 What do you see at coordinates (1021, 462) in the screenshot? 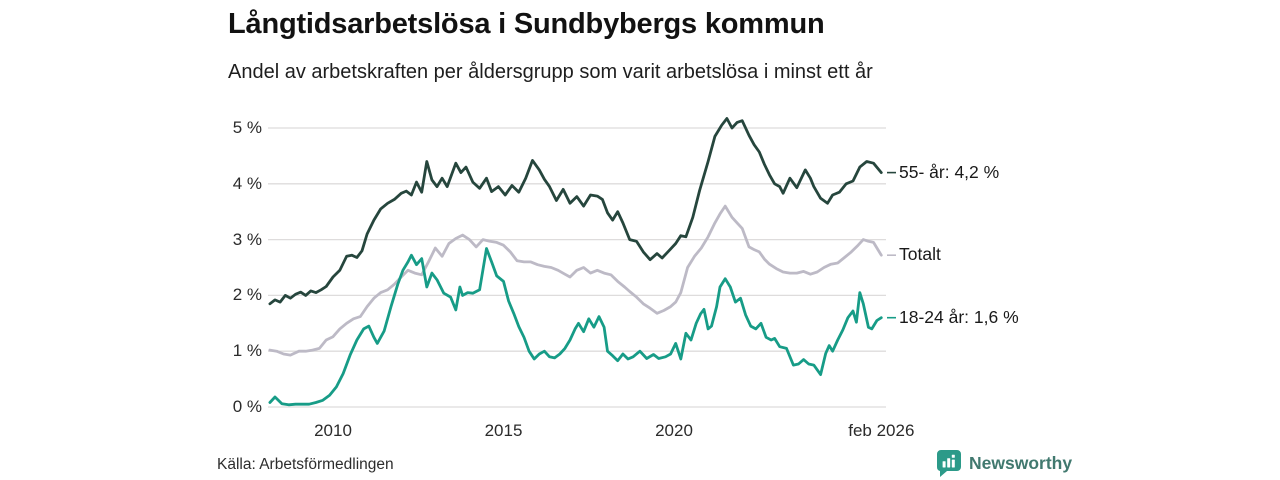
I see `newsworthy-wordmark: Newsworthy` at bounding box center [1021, 462].